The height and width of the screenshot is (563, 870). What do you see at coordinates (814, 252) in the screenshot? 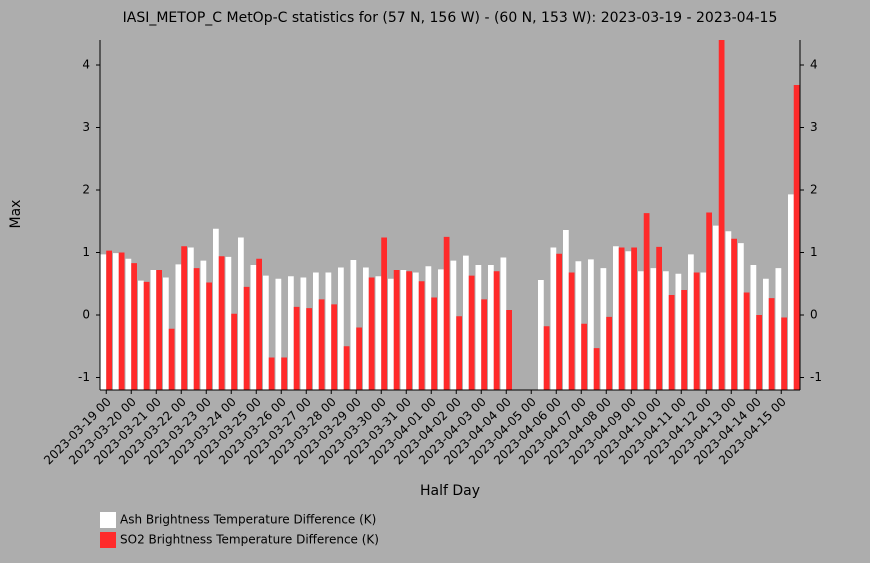
I see `y2-tick-label: 1` at bounding box center [814, 252].